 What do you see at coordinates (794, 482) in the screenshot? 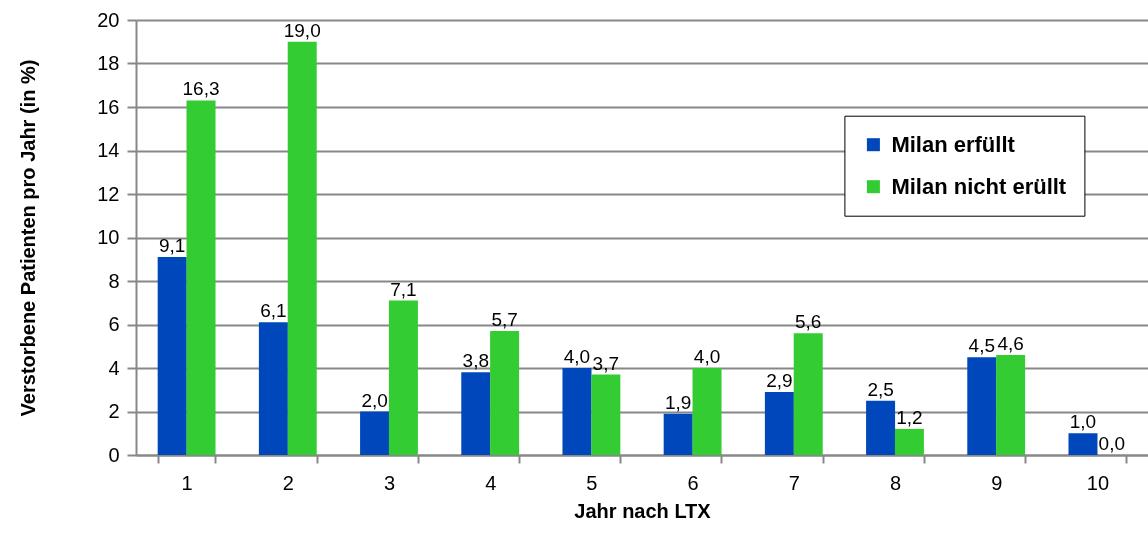
I see `x-tick-label: 7` at bounding box center [794, 482].